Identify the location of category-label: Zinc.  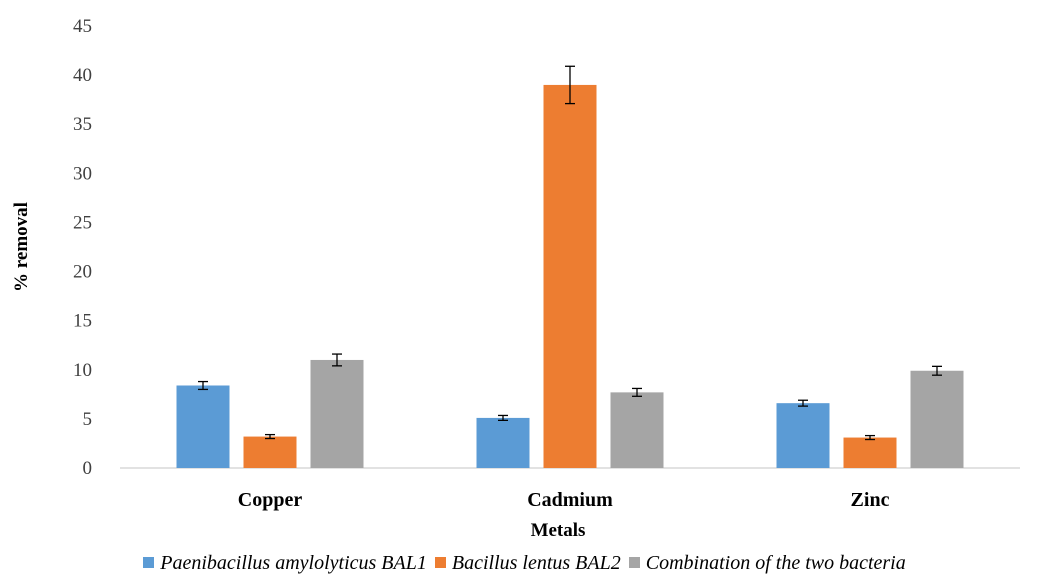
(870, 500).